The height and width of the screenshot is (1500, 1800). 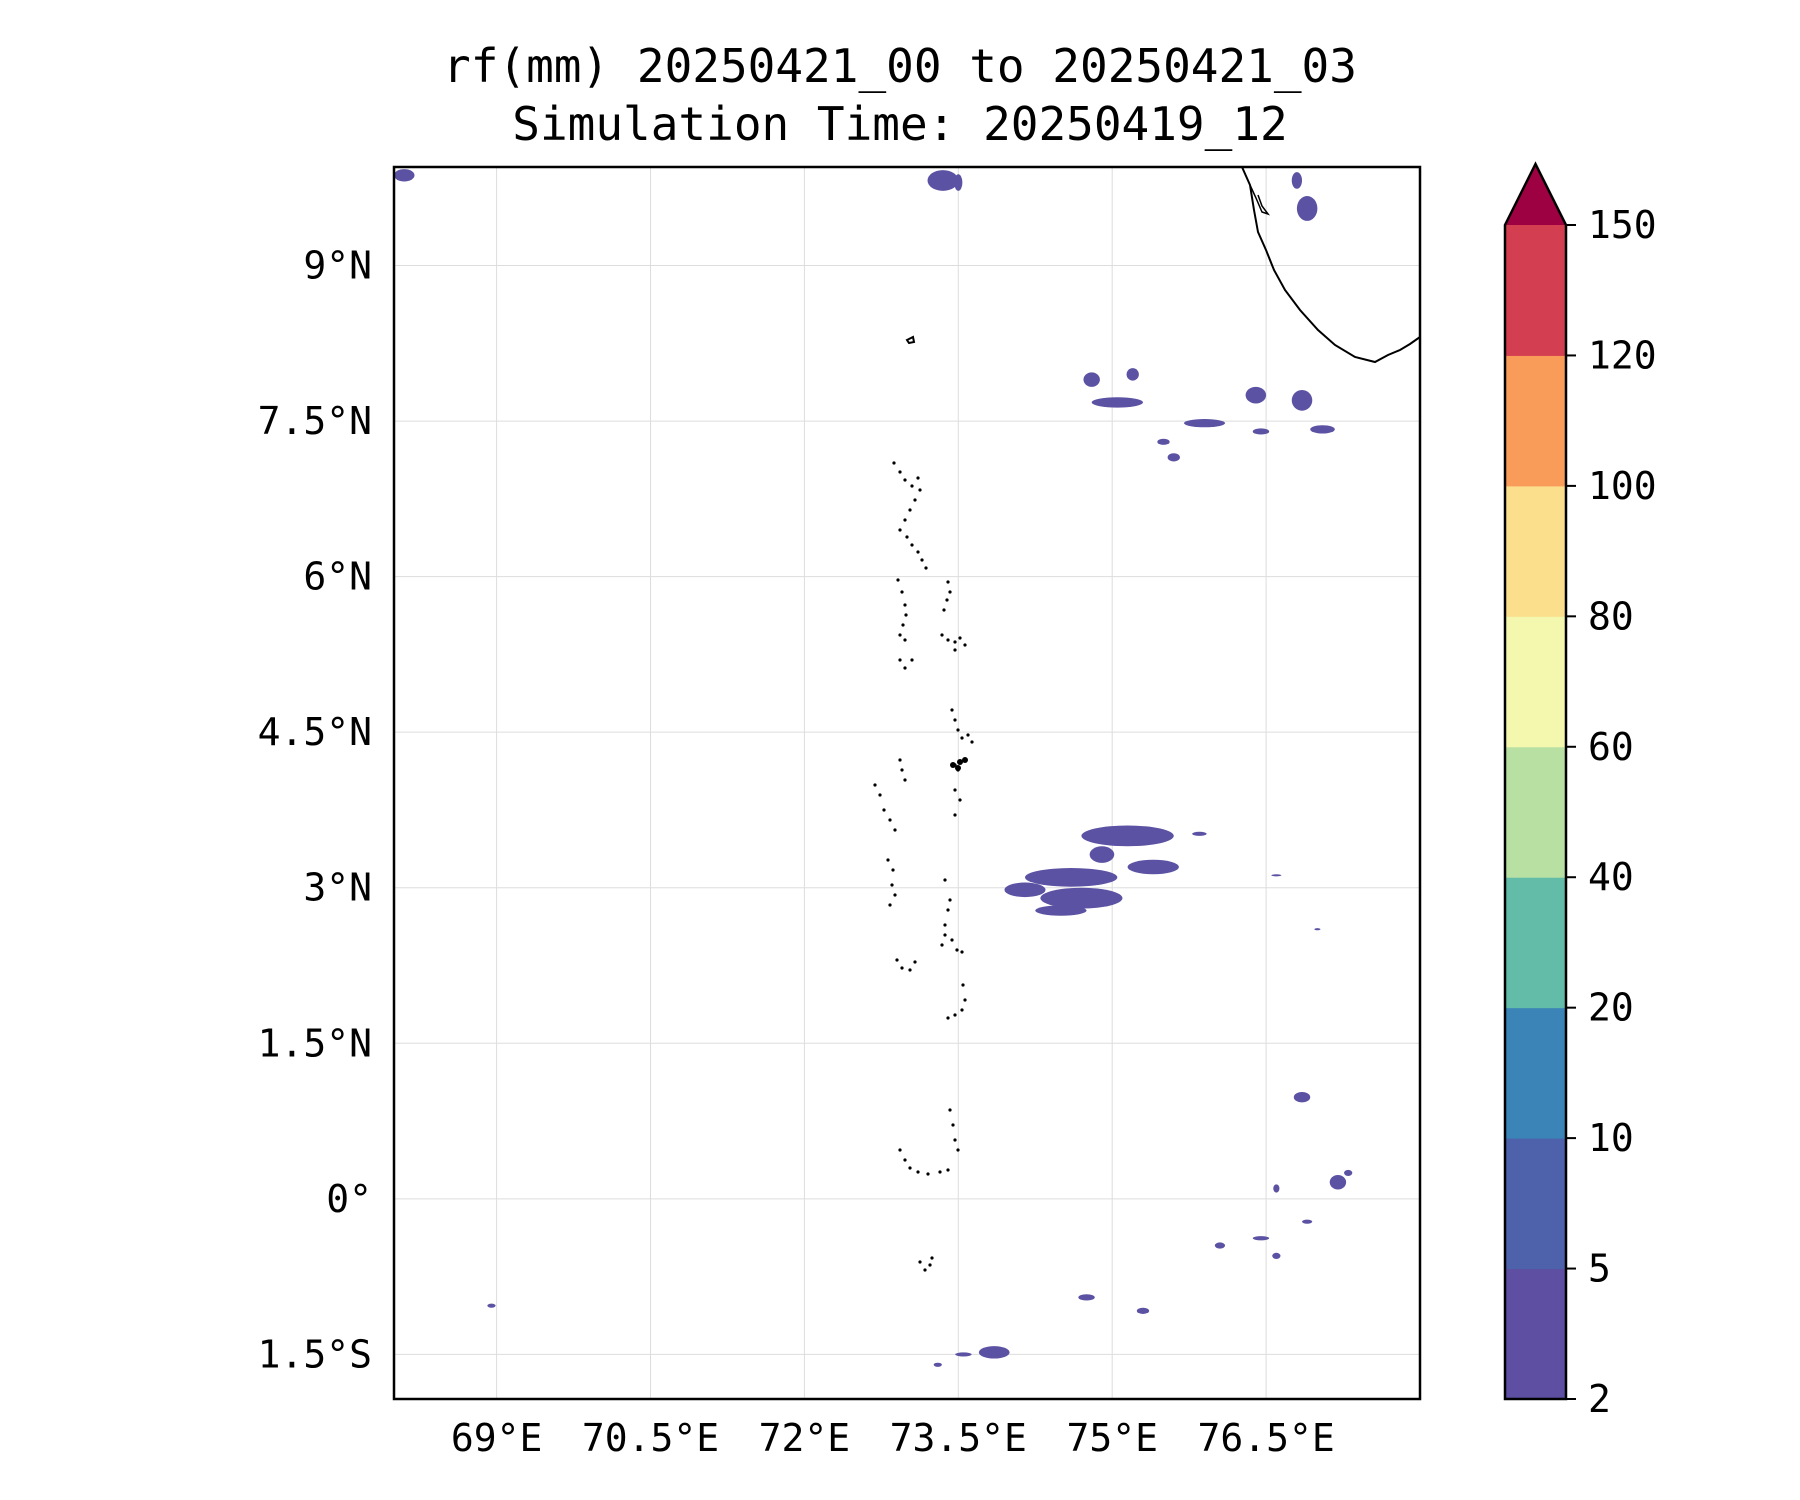 I want to click on lon-tick-label: 69°E, so click(x=497, y=1438).